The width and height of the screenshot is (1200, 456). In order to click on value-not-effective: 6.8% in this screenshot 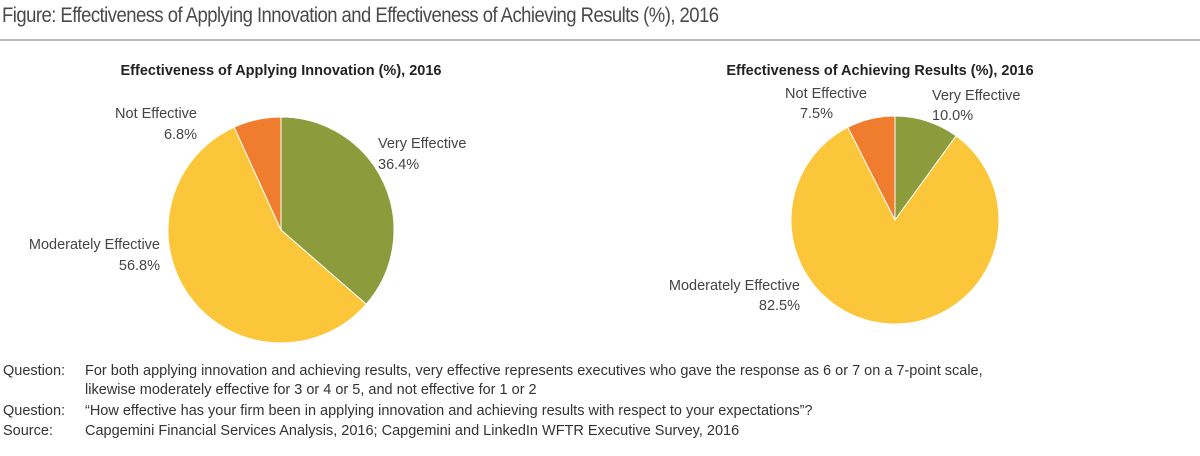, I will do `click(180, 135)`.